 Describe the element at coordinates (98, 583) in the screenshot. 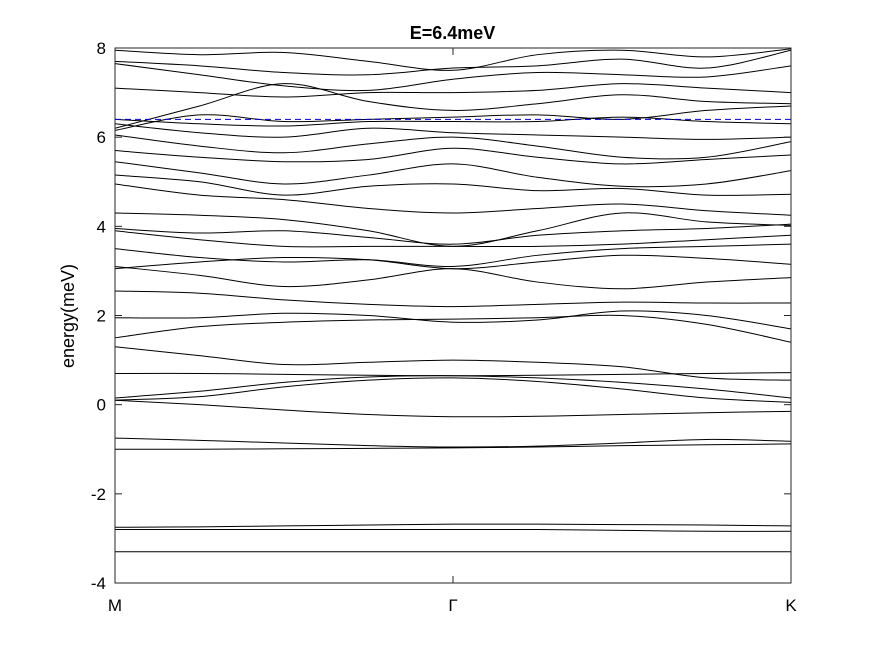

I see `y-tick-label-1: -4` at that location.